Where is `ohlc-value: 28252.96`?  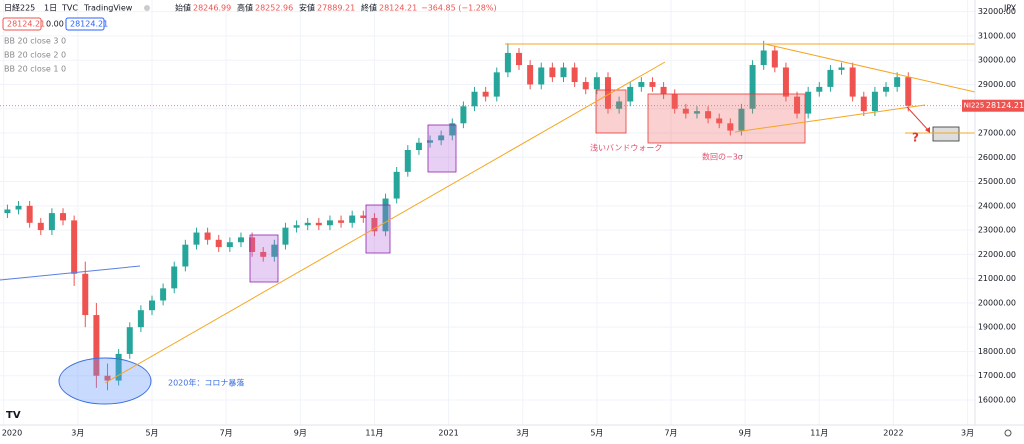 ohlc-value: 28252.96 is located at coordinates (274, 8).